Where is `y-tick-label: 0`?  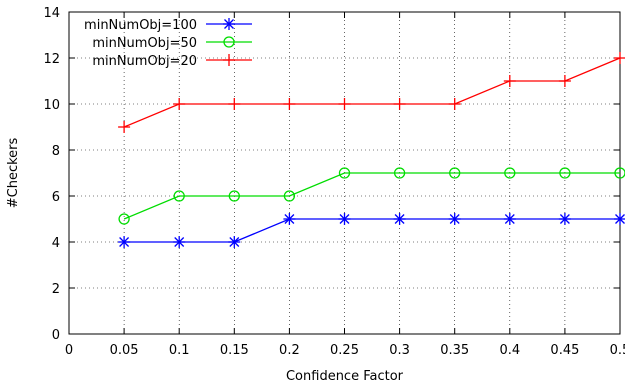 y-tick-label: 0 is located at coordinates (56, 335).